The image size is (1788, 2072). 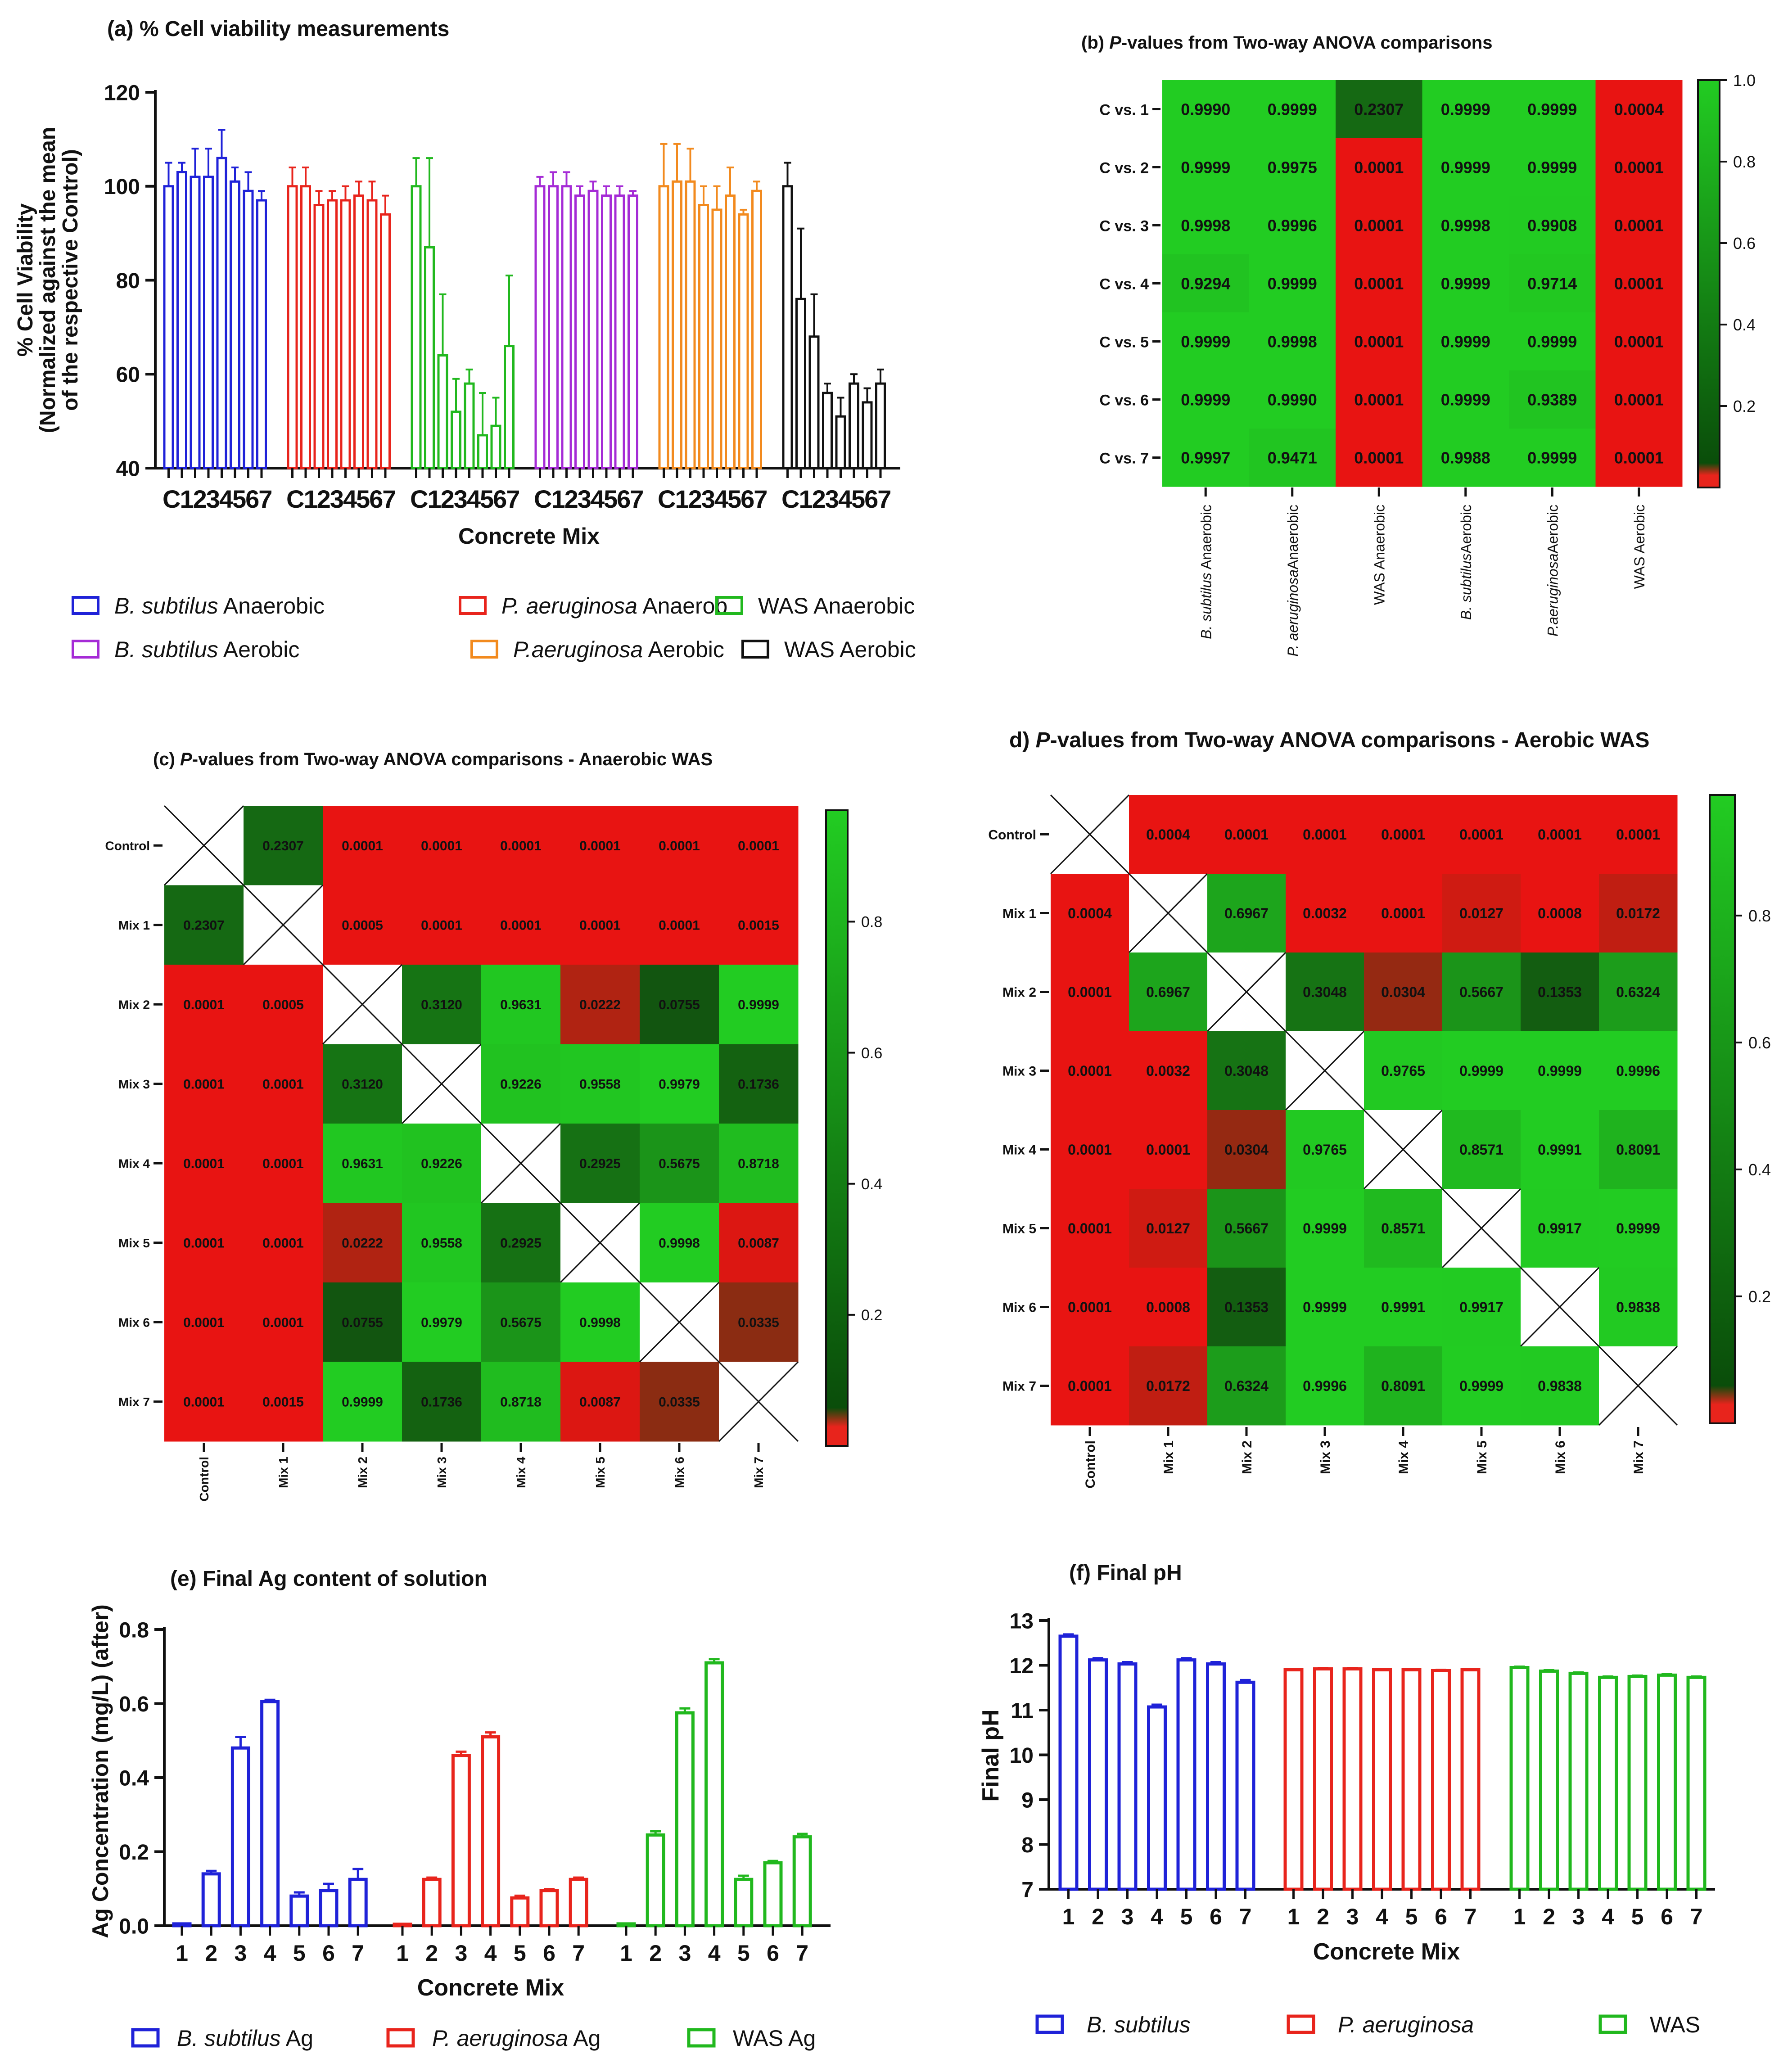 I want to click on cell-value: 0.0015, so click(x=283, y=1402).